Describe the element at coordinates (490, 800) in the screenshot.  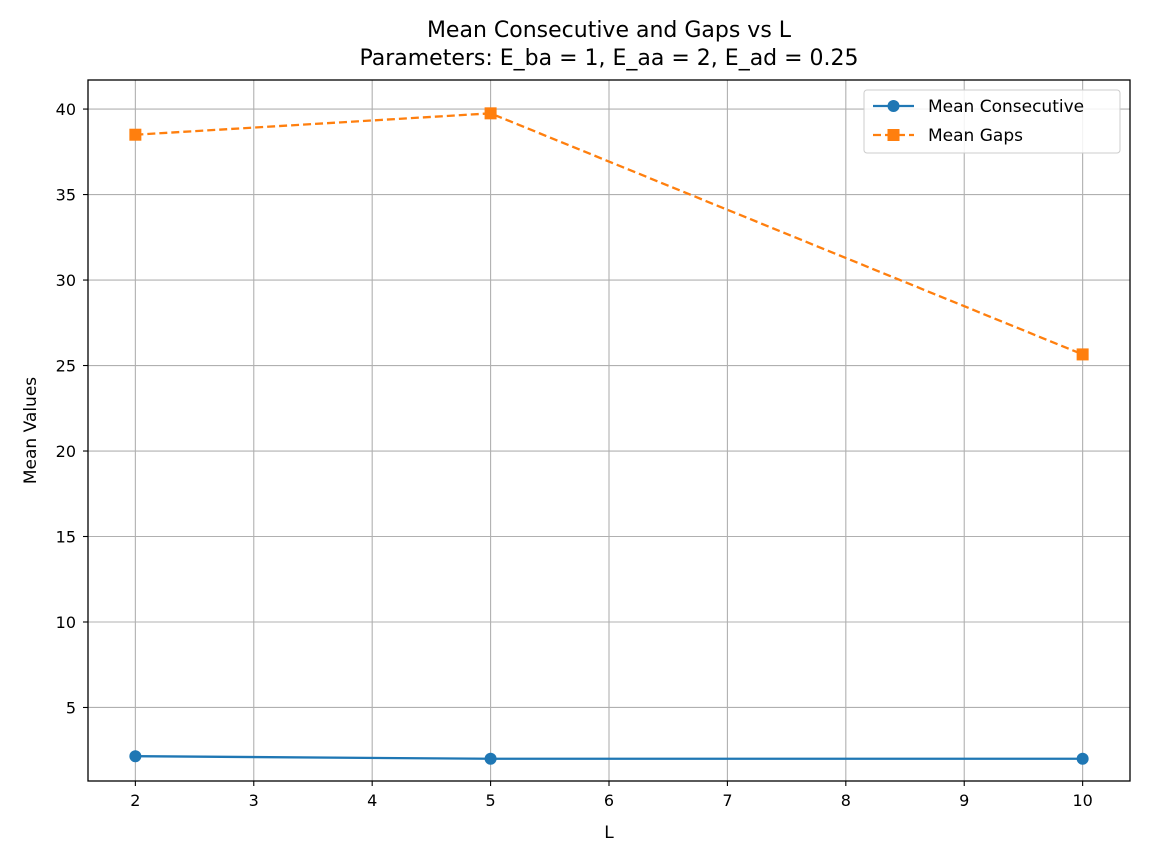
I see `x-tick-label: 5` at that location.